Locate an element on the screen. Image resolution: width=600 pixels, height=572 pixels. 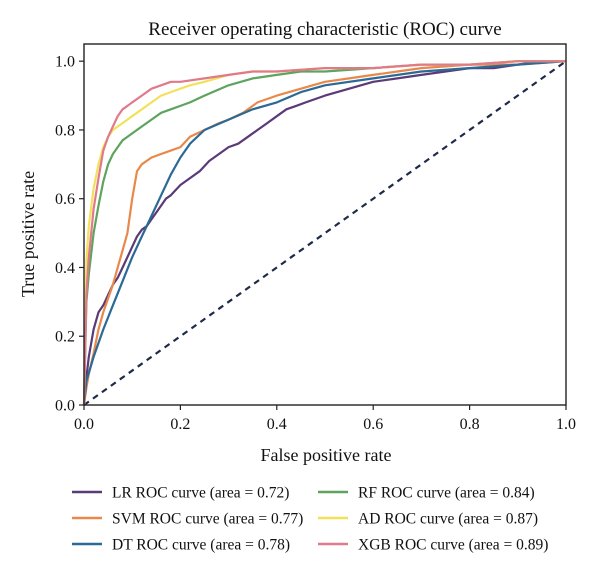
x-tick-label: 0.4 is located at coordinates (277, 424).